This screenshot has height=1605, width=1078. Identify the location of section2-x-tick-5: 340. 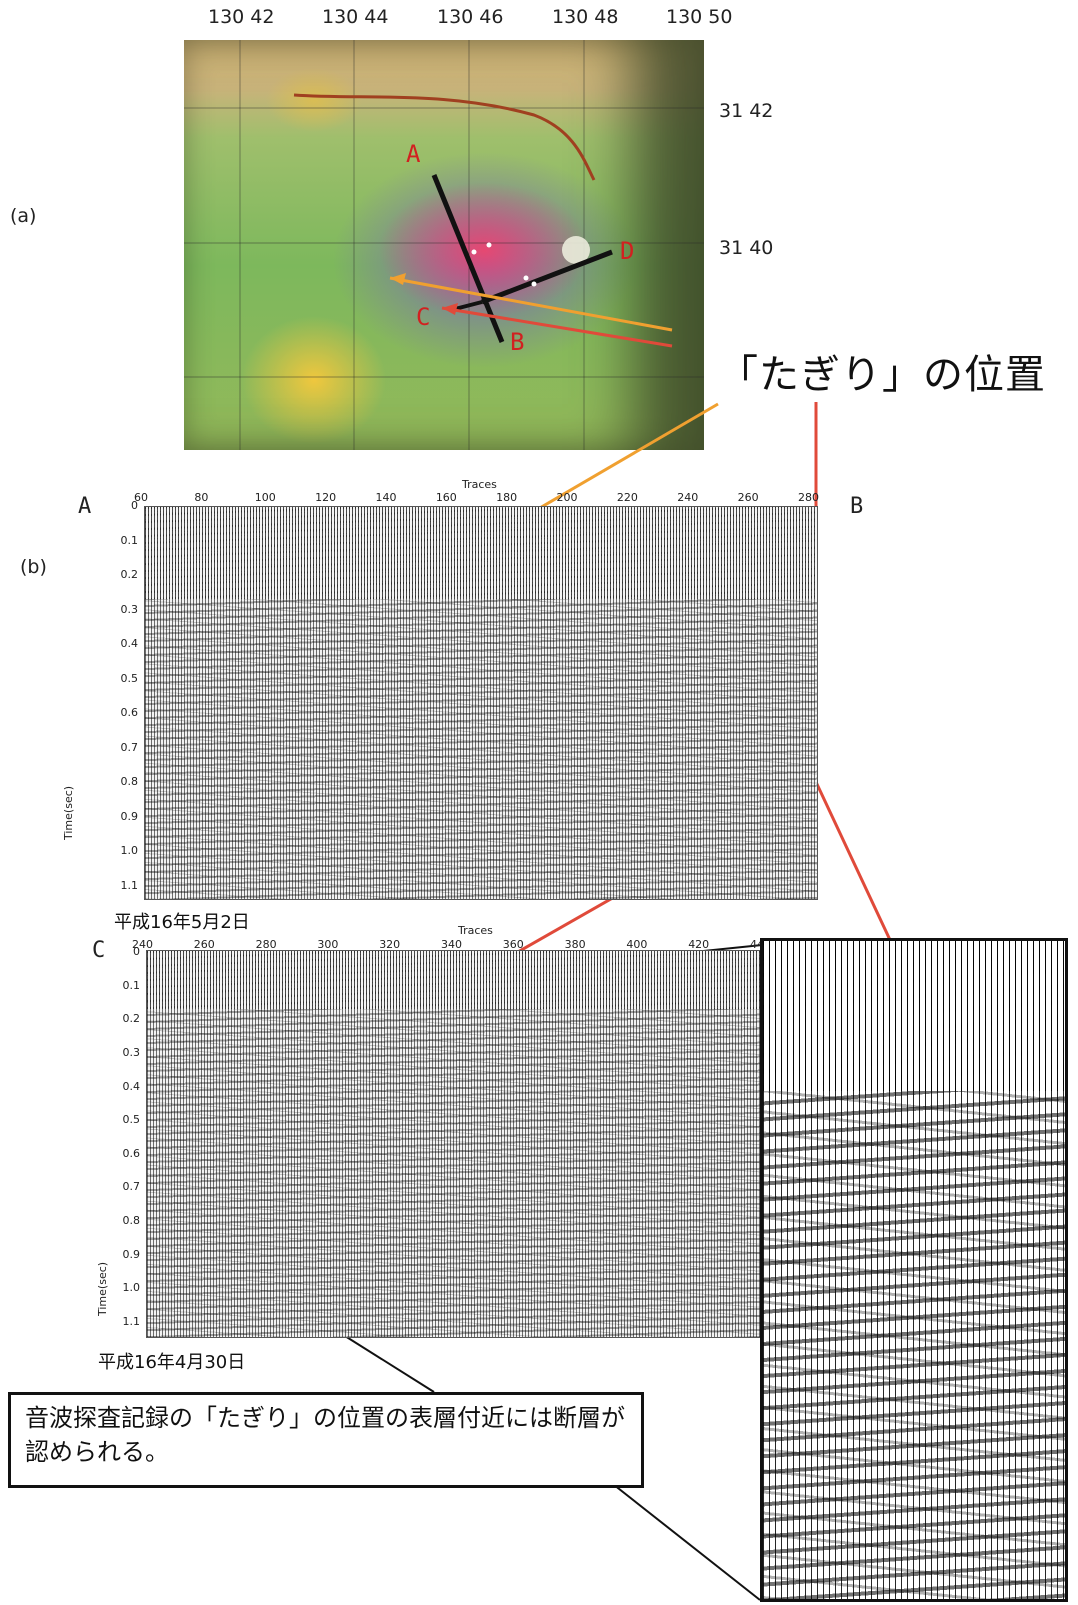
(451, 944).